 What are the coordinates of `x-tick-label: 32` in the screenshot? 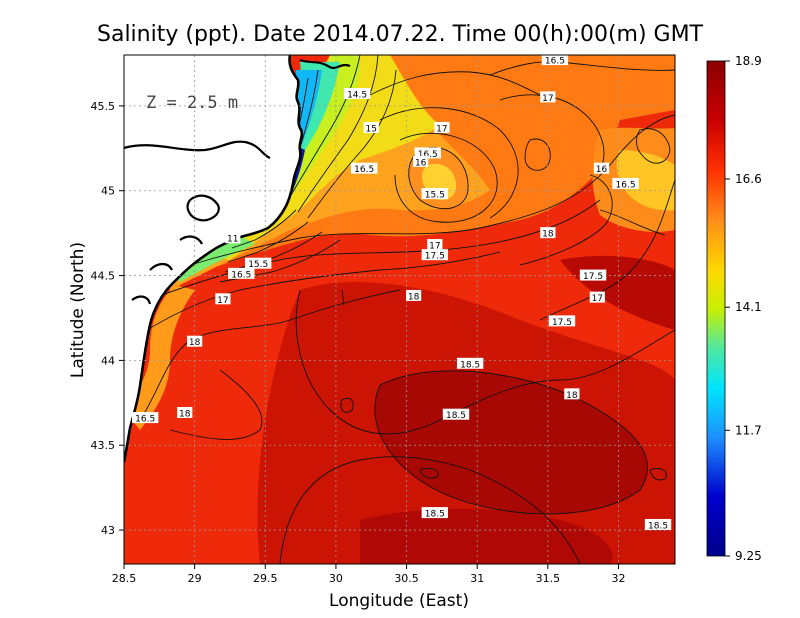 It's located at (618, 578).